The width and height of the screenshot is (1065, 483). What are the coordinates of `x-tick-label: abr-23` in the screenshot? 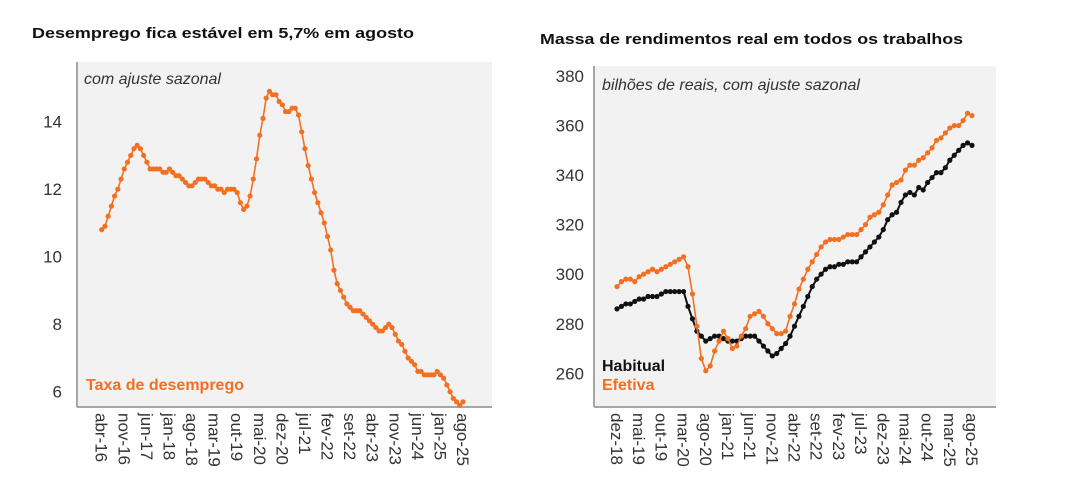 It's located at (372, 437).